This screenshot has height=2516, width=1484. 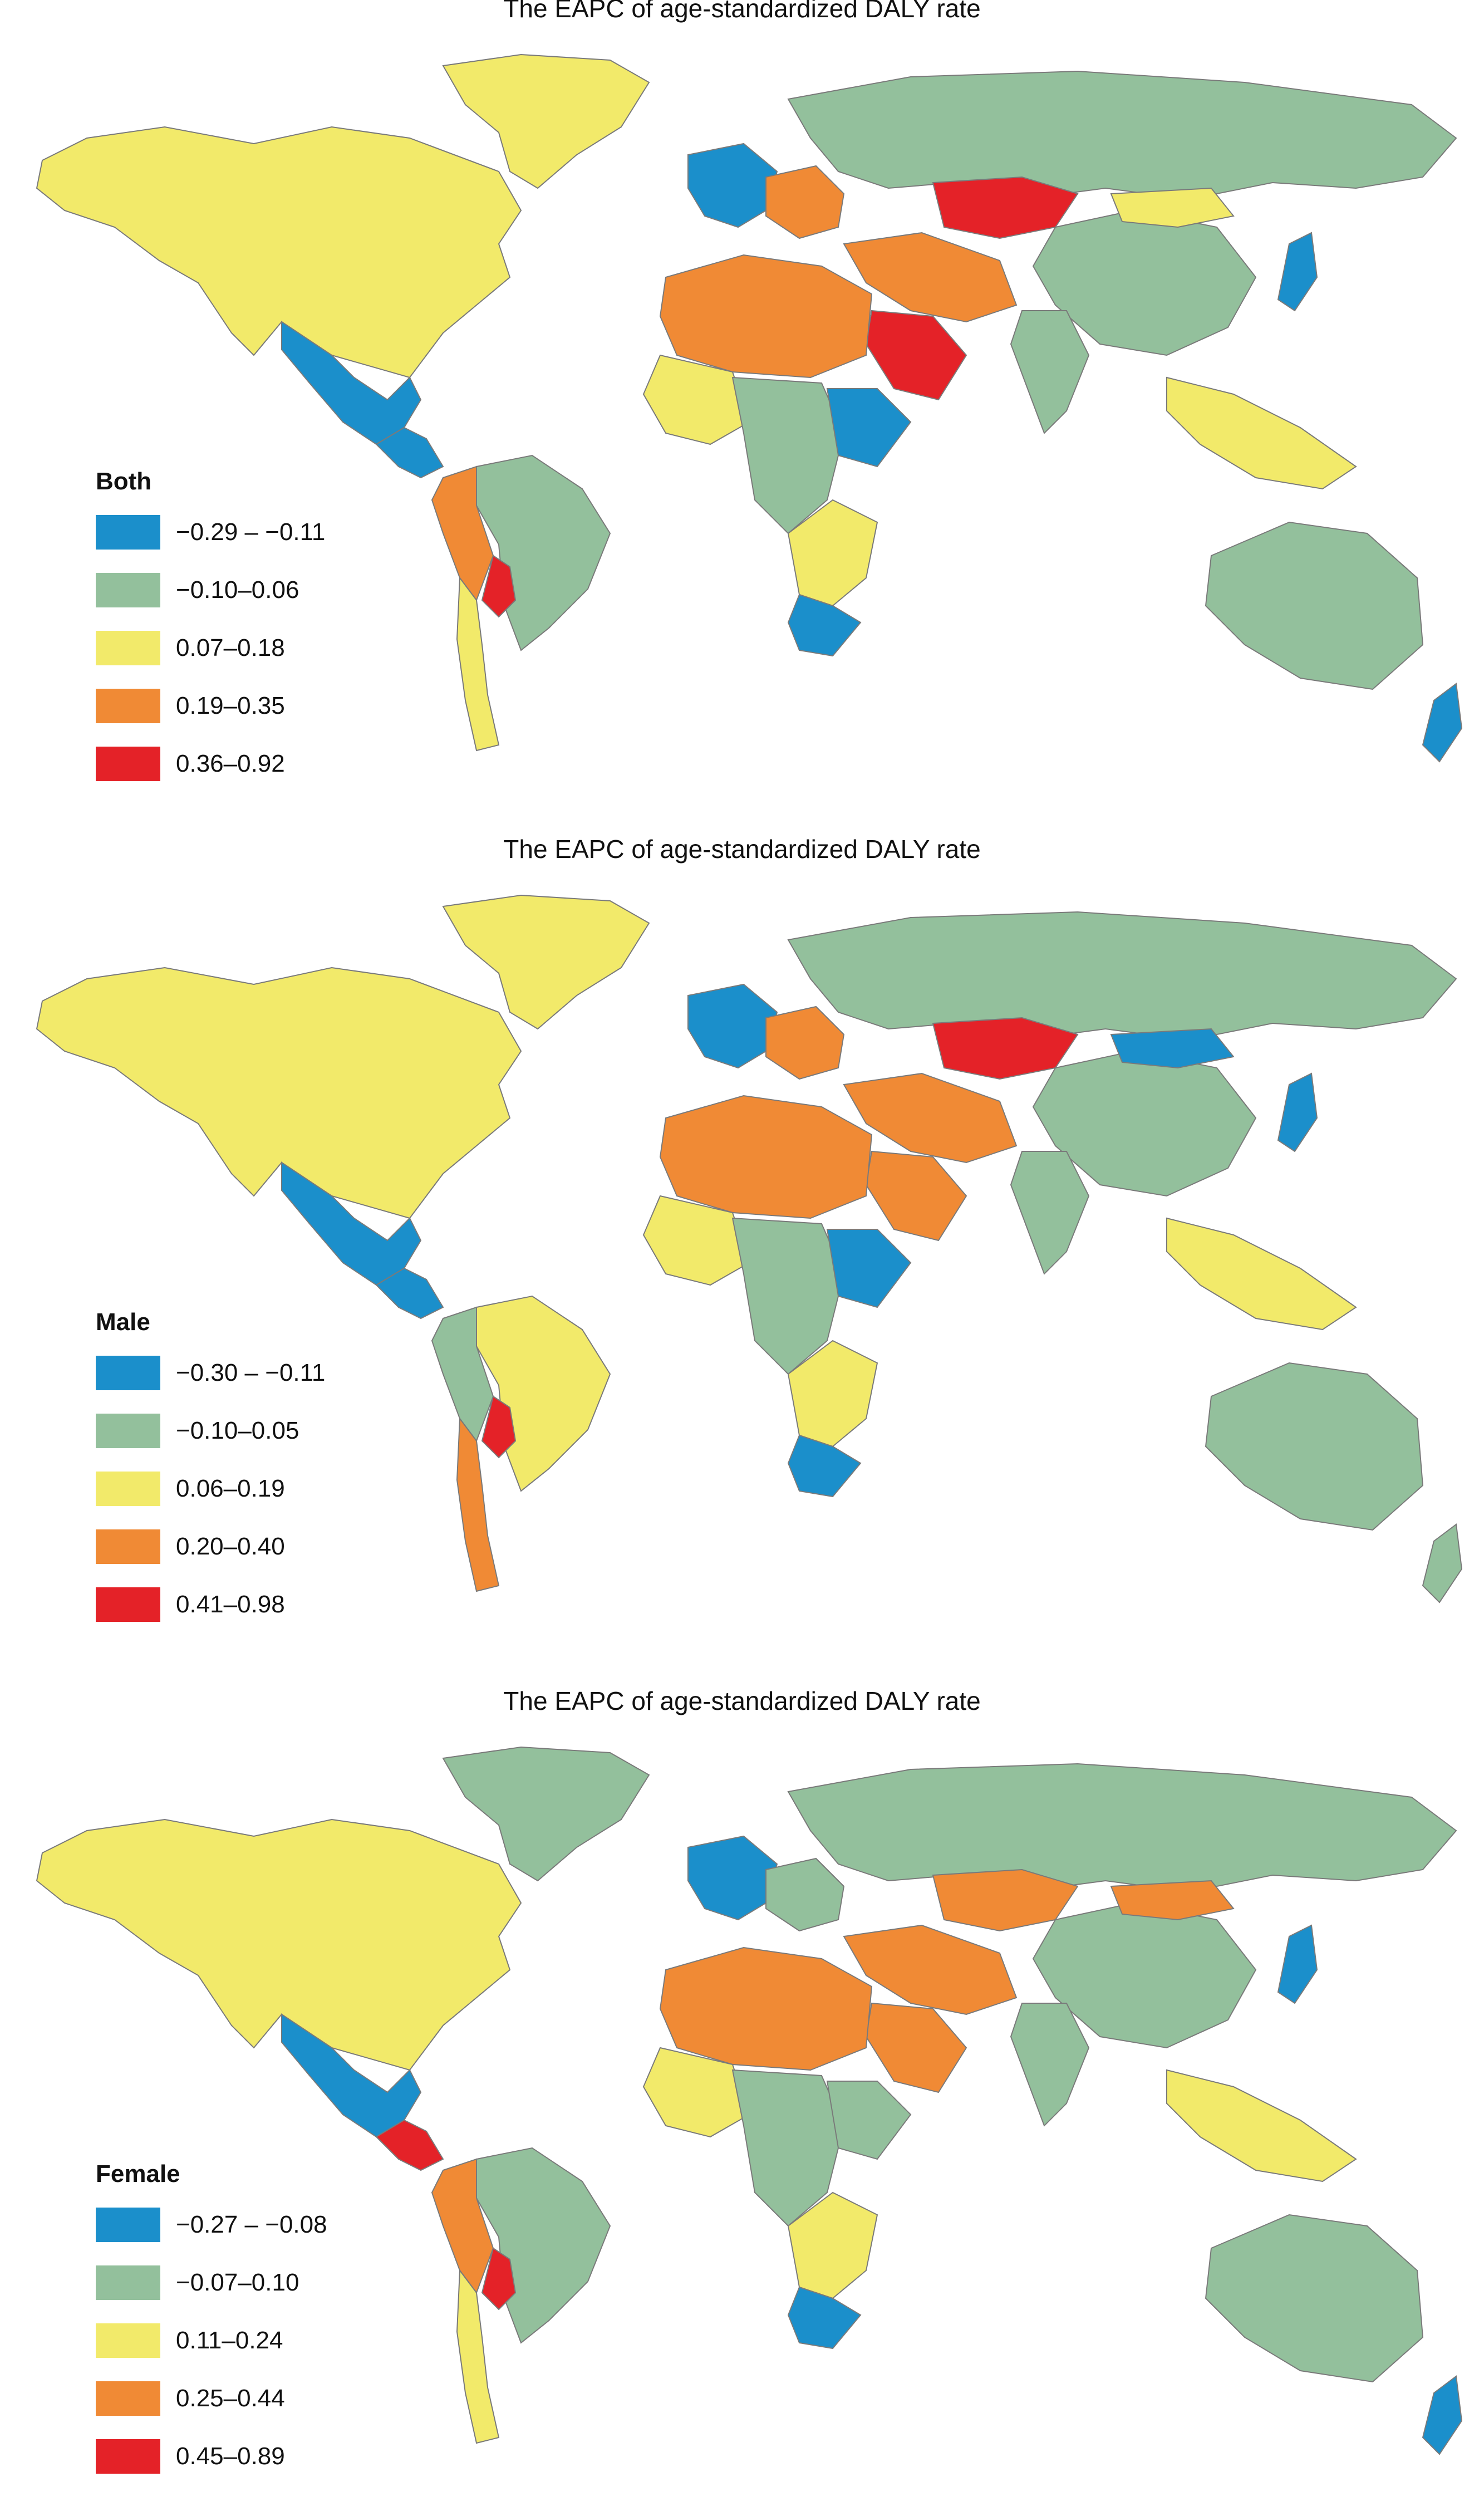 I want to click on legend-label: 0.11–0.24, so click(x=230, y=2340).